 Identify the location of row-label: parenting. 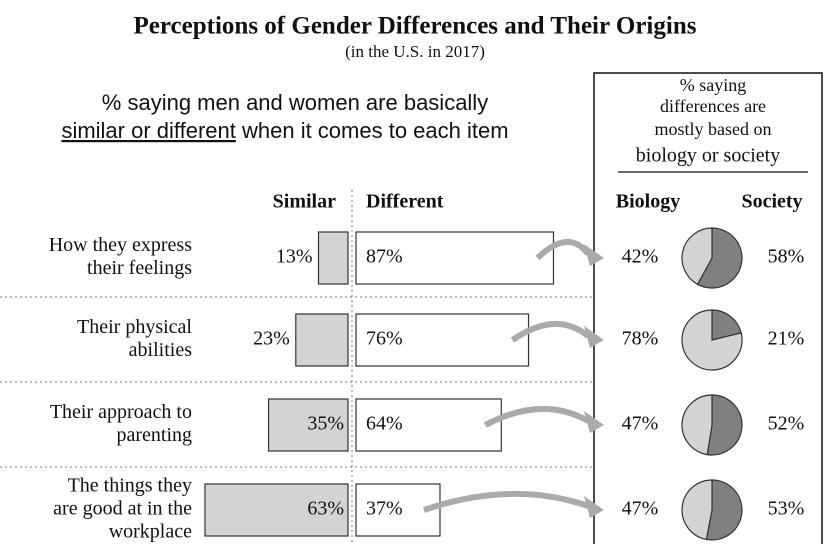
(154, 435).